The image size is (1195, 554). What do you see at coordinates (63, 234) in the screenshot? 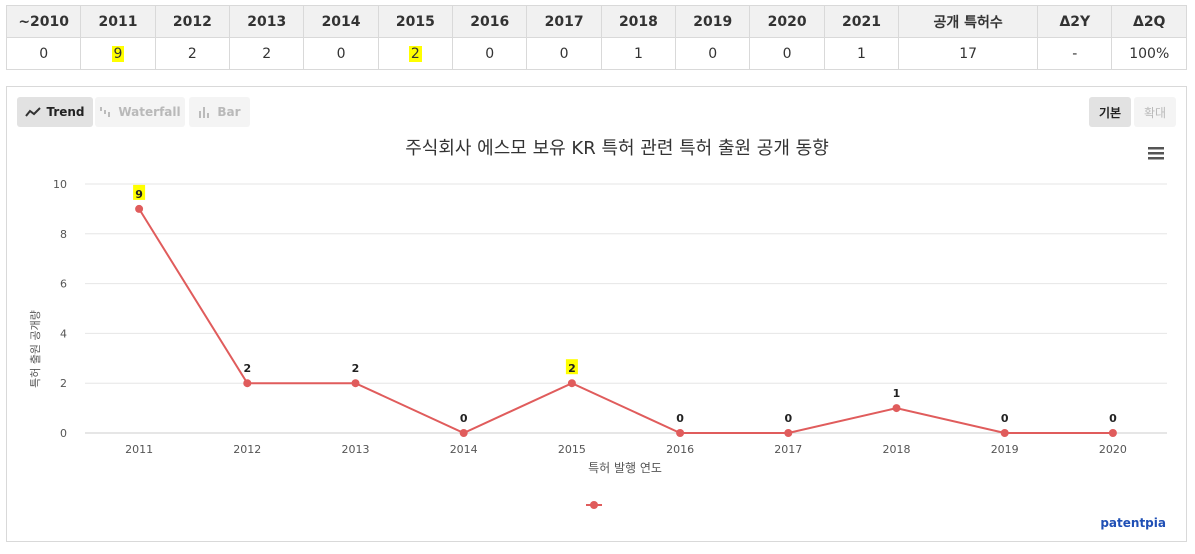
I see `y-tick-label: 8` at bounding box center [63, 234].